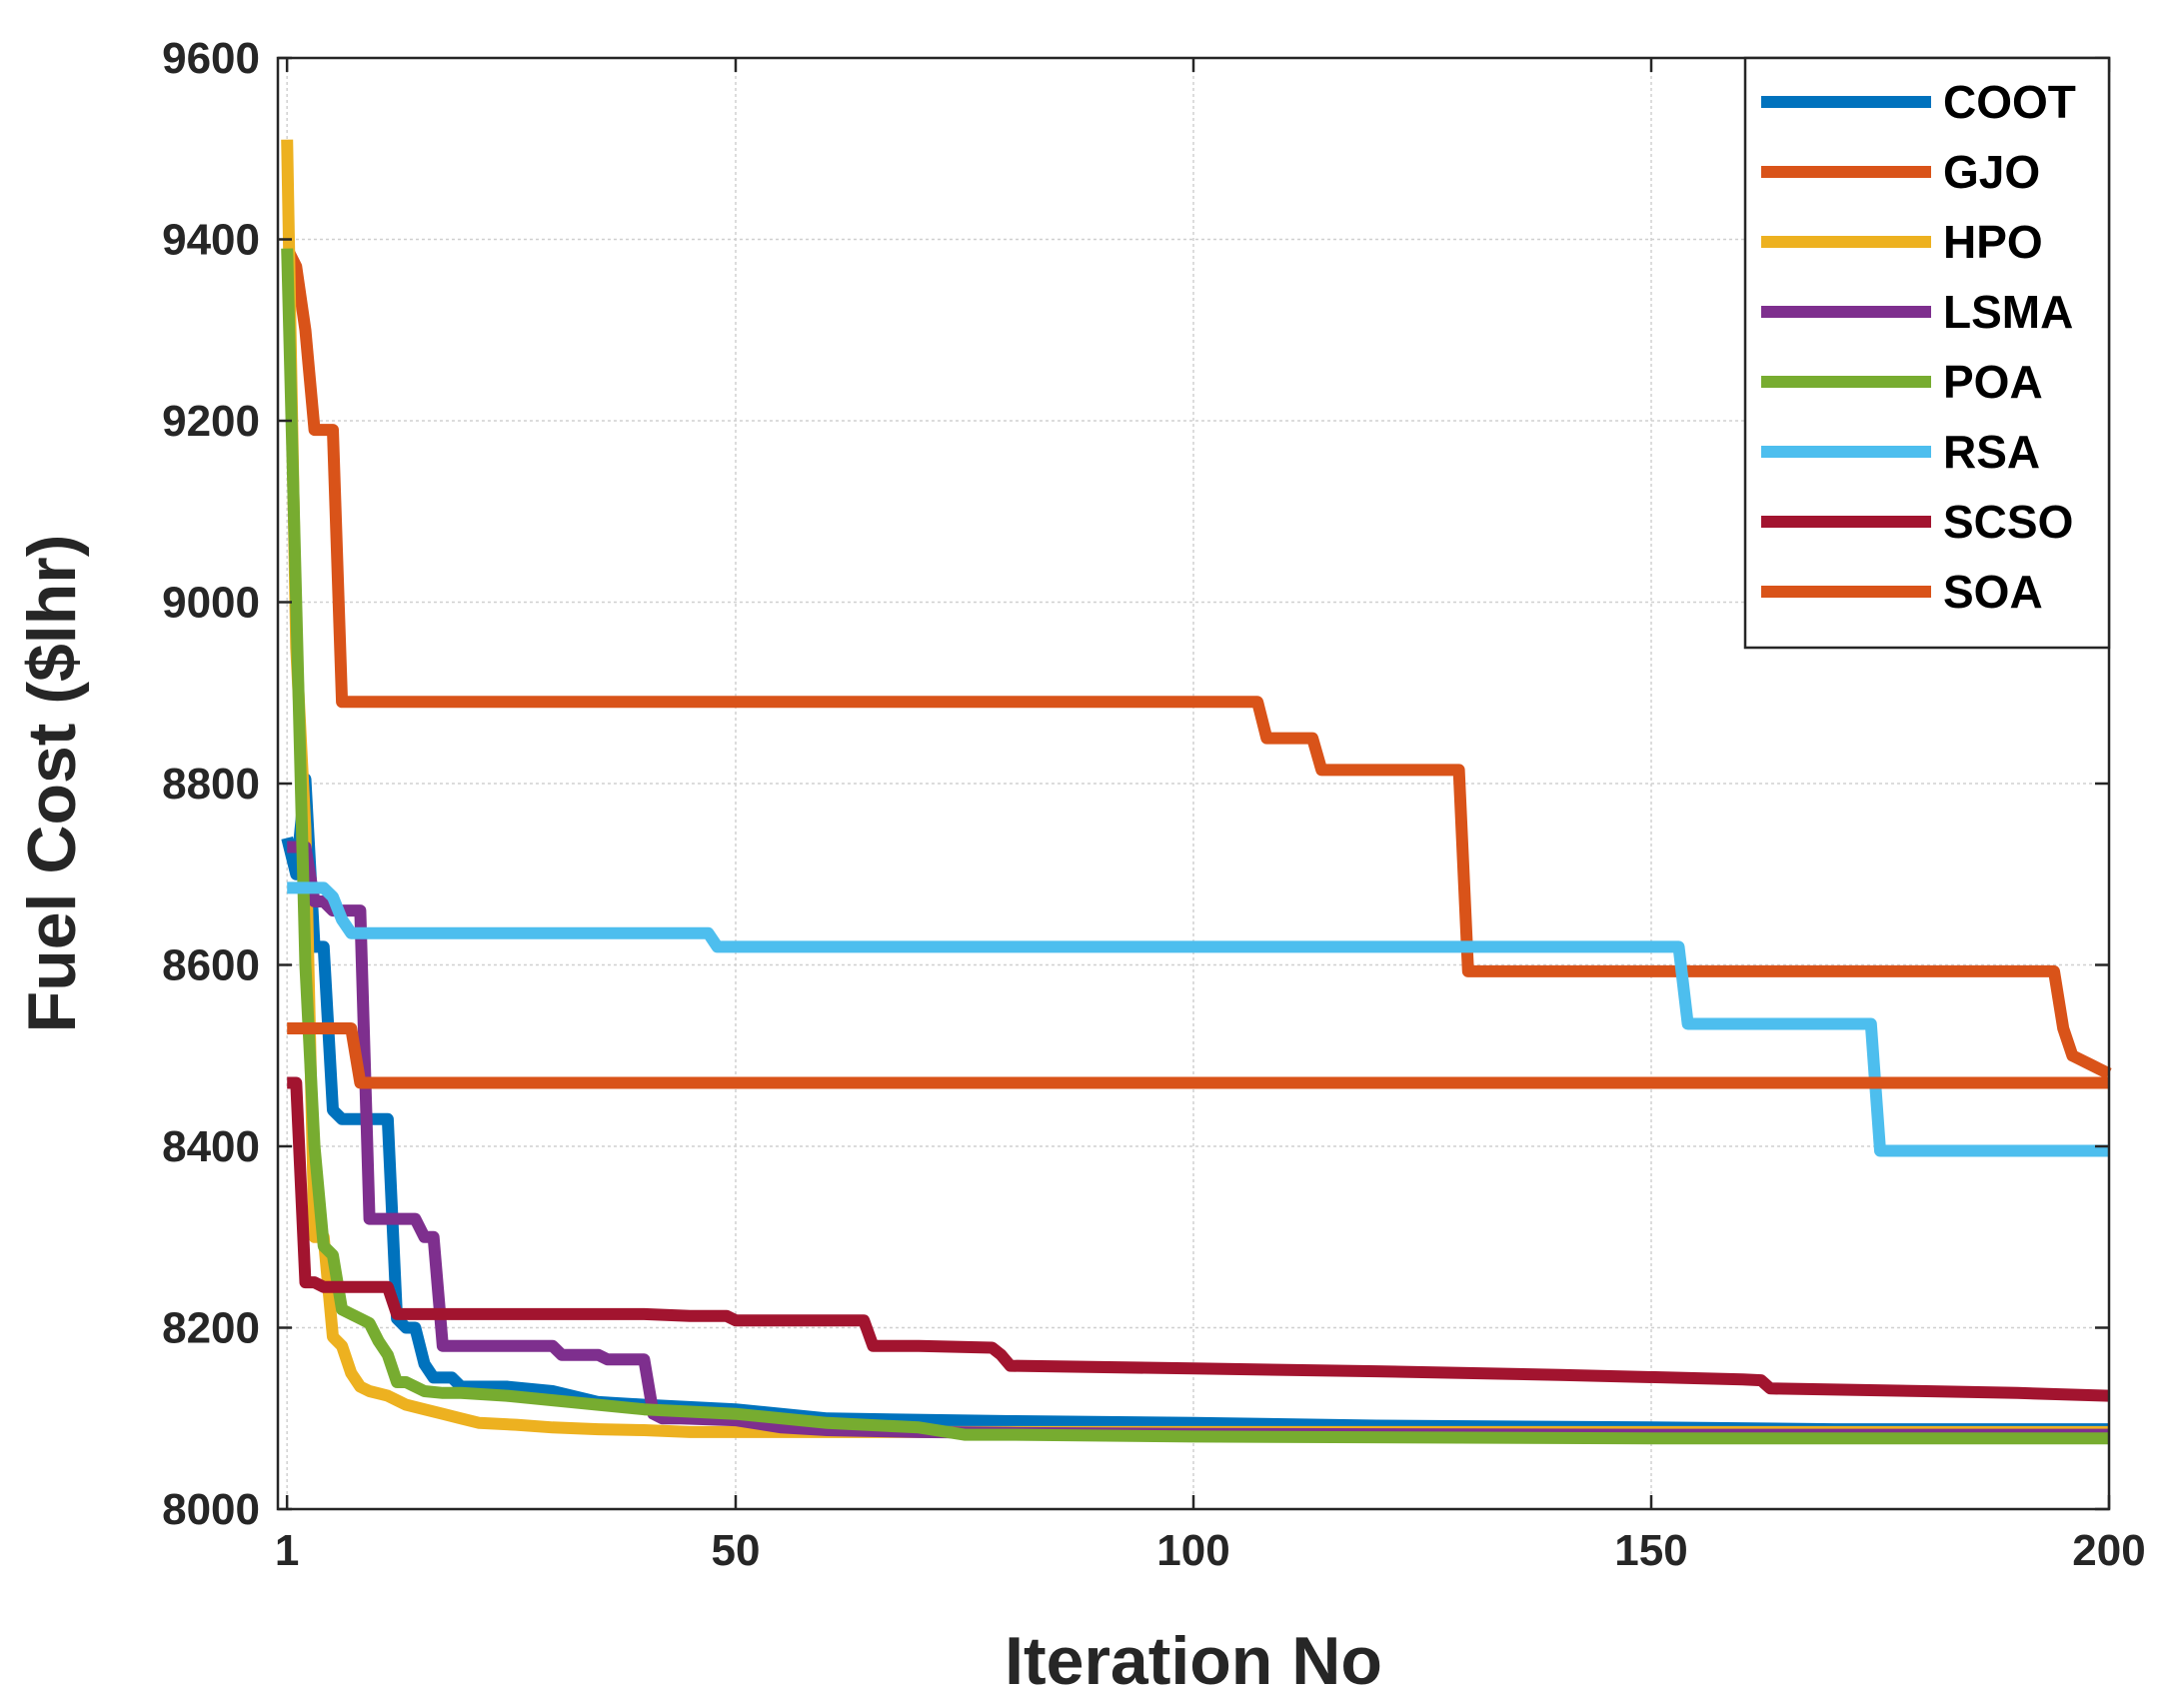 Image resolution: width=2167 pixels, height=1708 pixels. I want to click on y-tick-label: 8600, so click(211, 965).